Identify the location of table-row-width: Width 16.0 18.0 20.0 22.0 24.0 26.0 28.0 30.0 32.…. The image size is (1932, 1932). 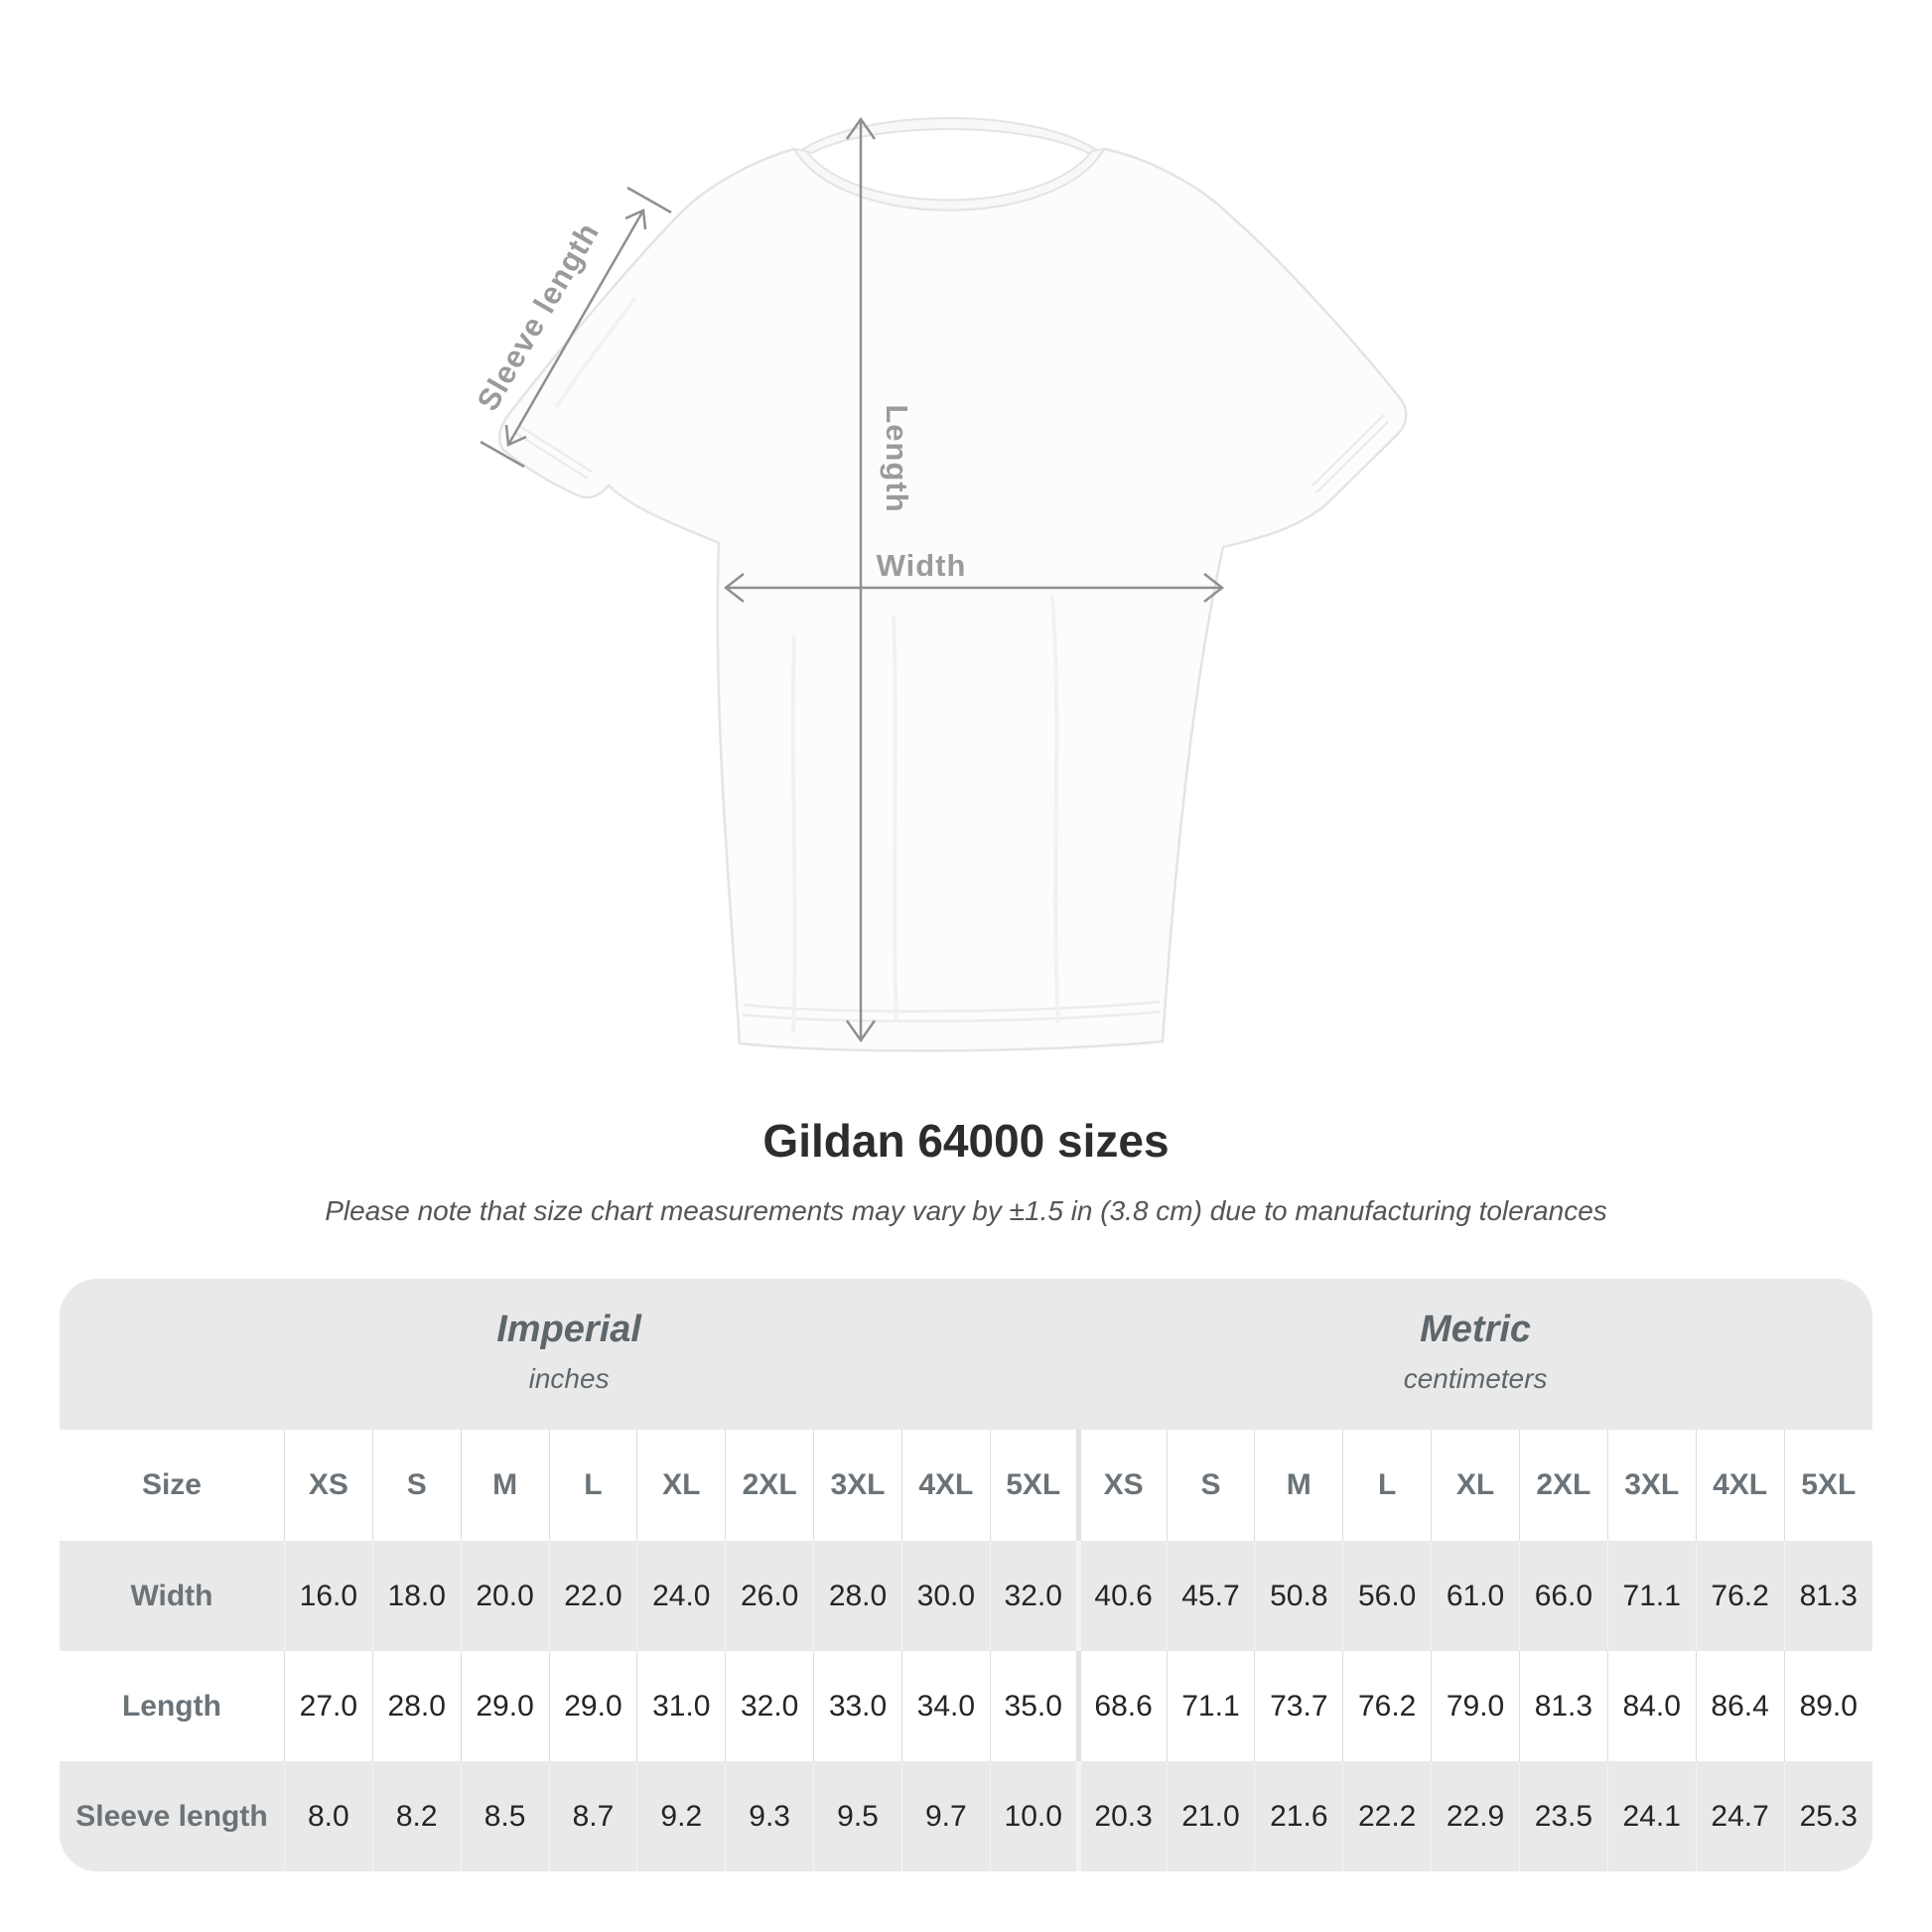
(966, 1596).